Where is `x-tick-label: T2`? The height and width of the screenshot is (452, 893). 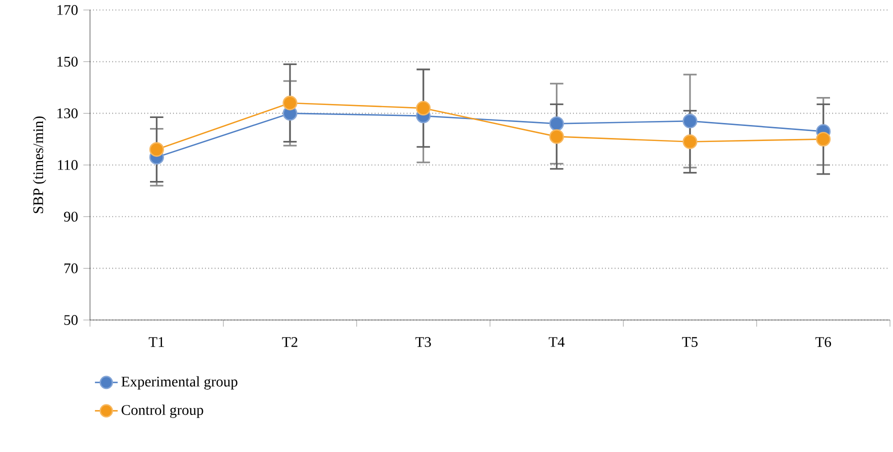 x-tick-label: T2 is located at coordinates (290, 342).